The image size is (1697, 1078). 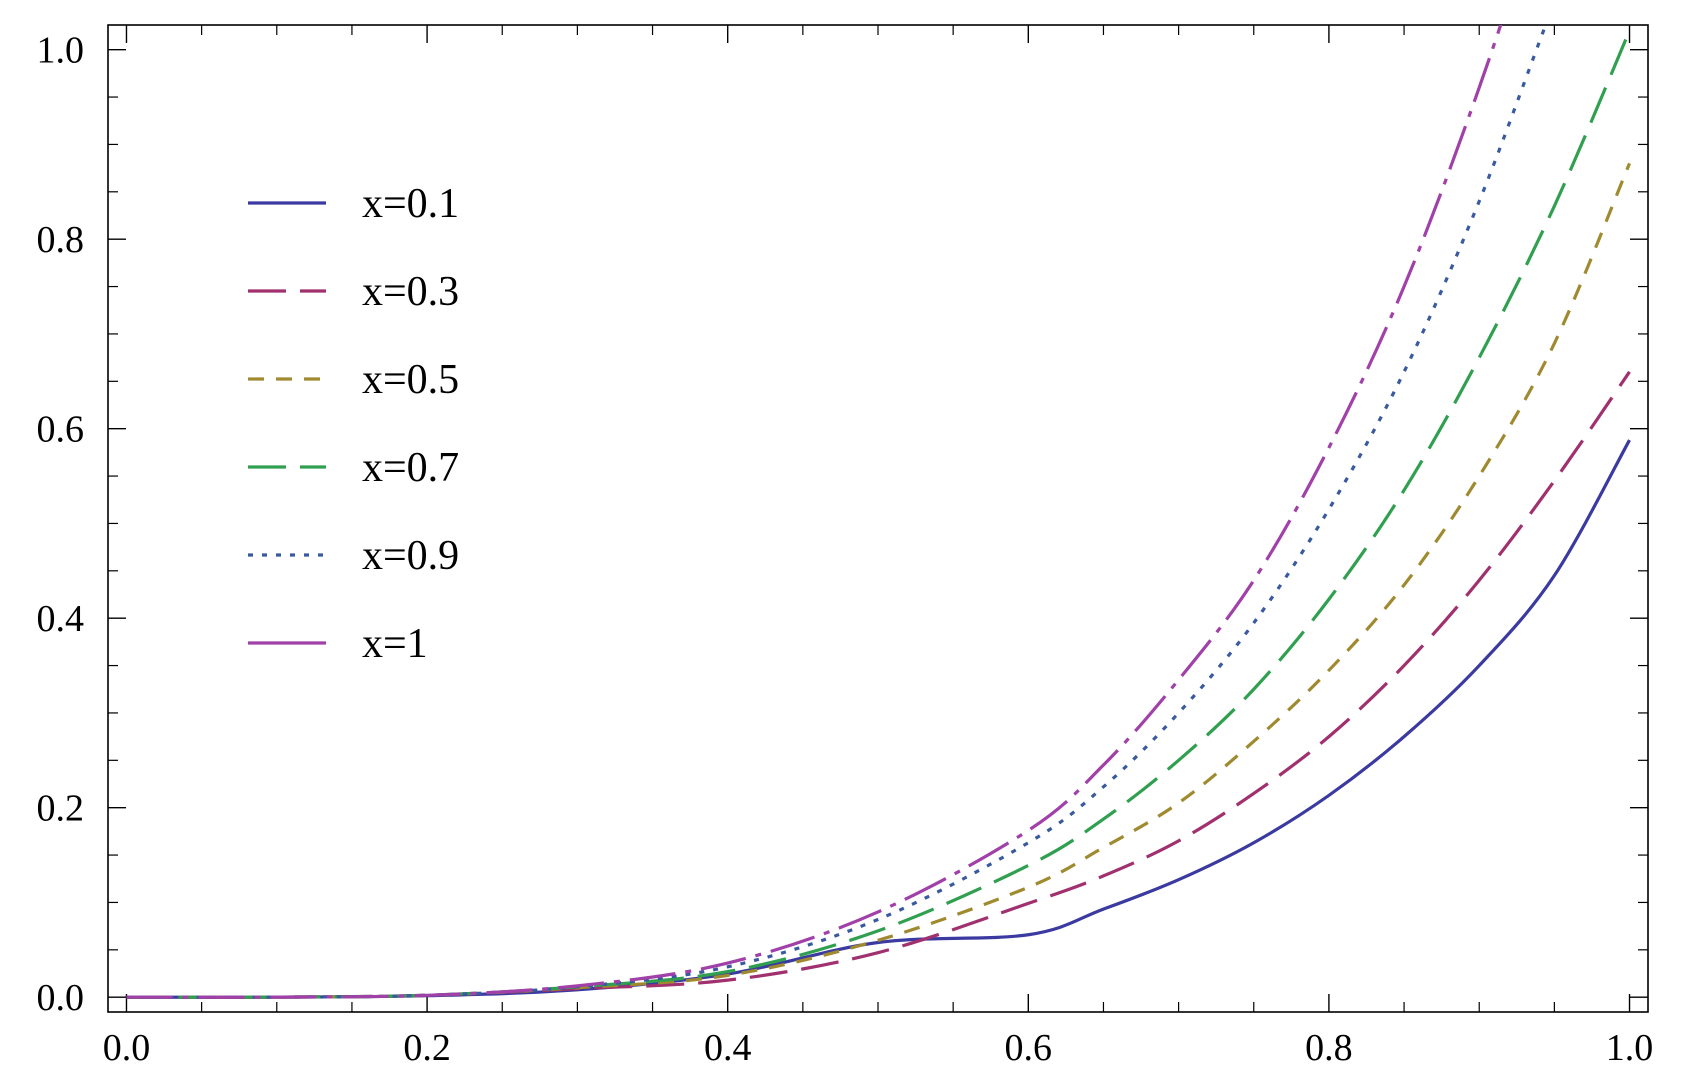 What do you see at coordinates (353, 424) in the screenshot?
I see `legend: x=0.1 x=0.3 x=0.5 x=0.7 x=0.9 x=1` at bounding box center [353, 424].